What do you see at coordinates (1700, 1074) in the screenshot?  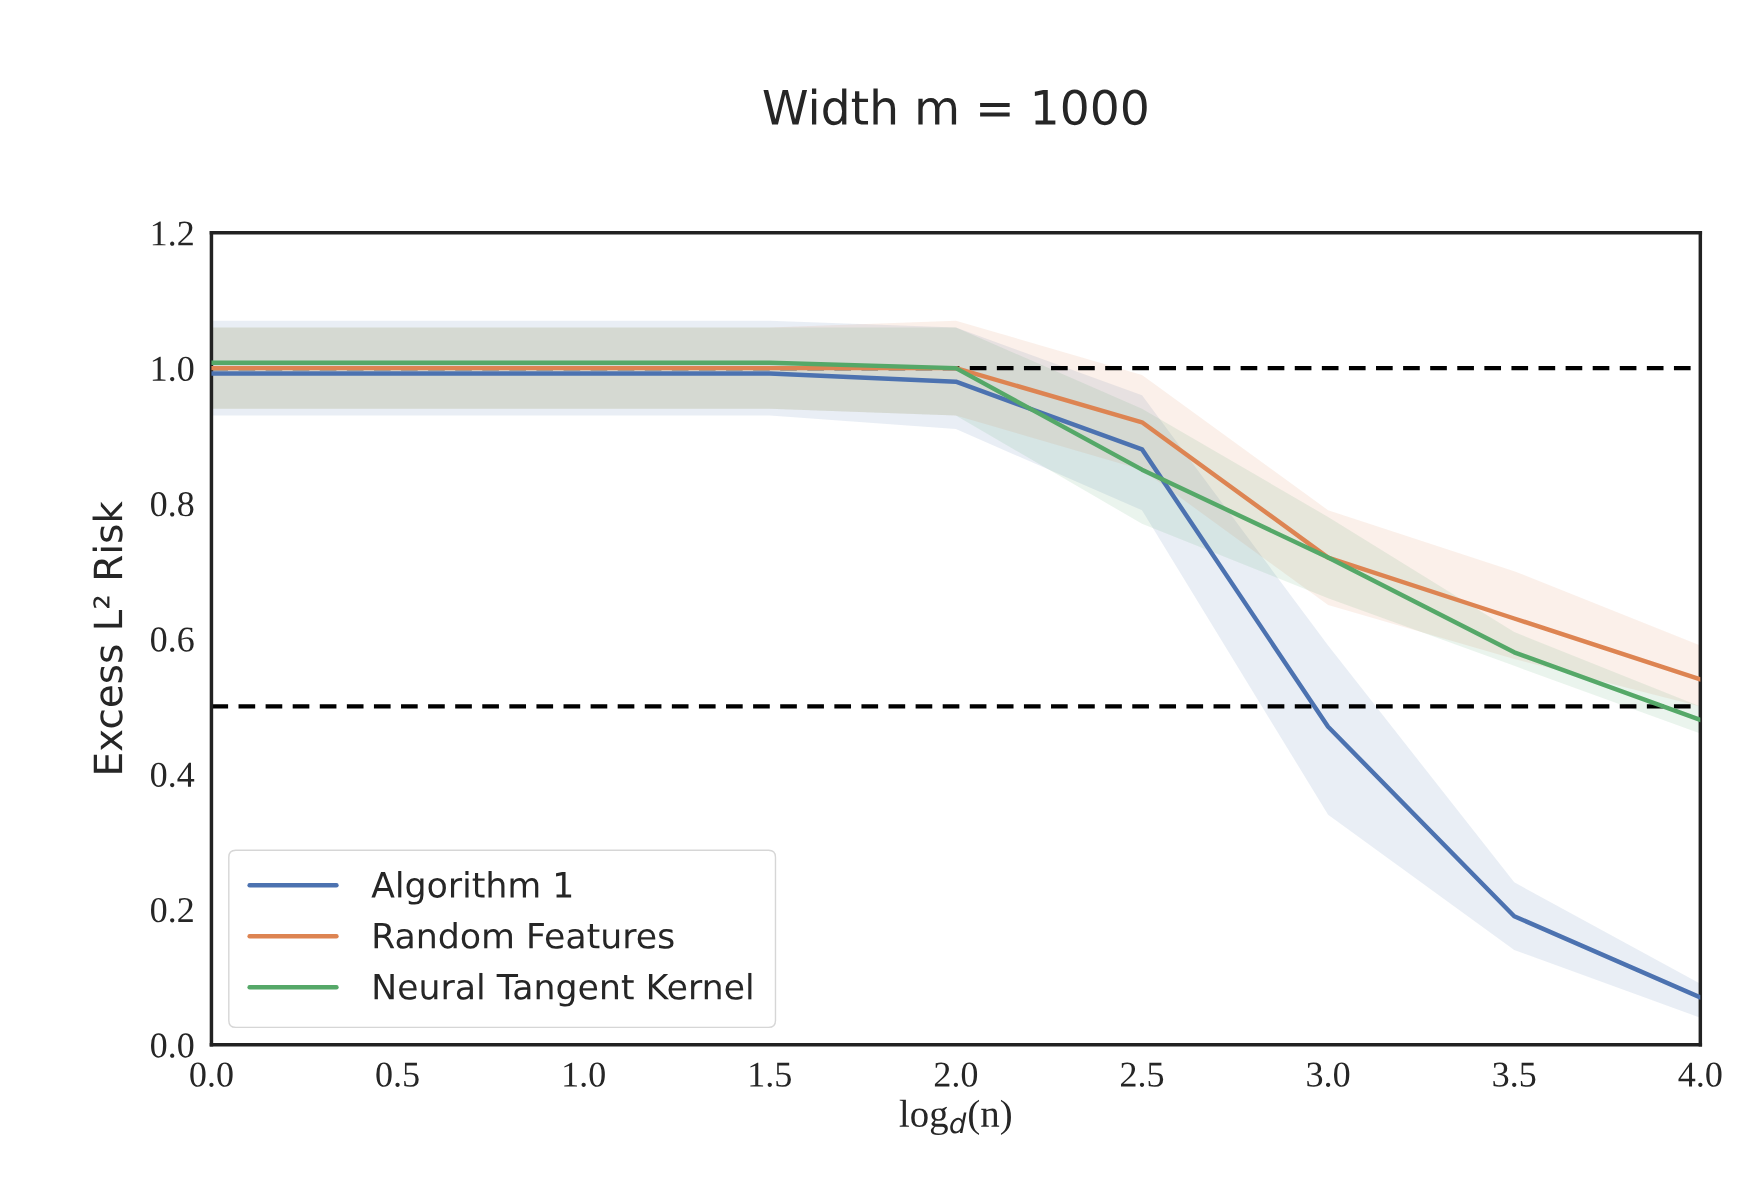 I see `x-tick-label: 4.0` at bounding box center [1700, 1074].